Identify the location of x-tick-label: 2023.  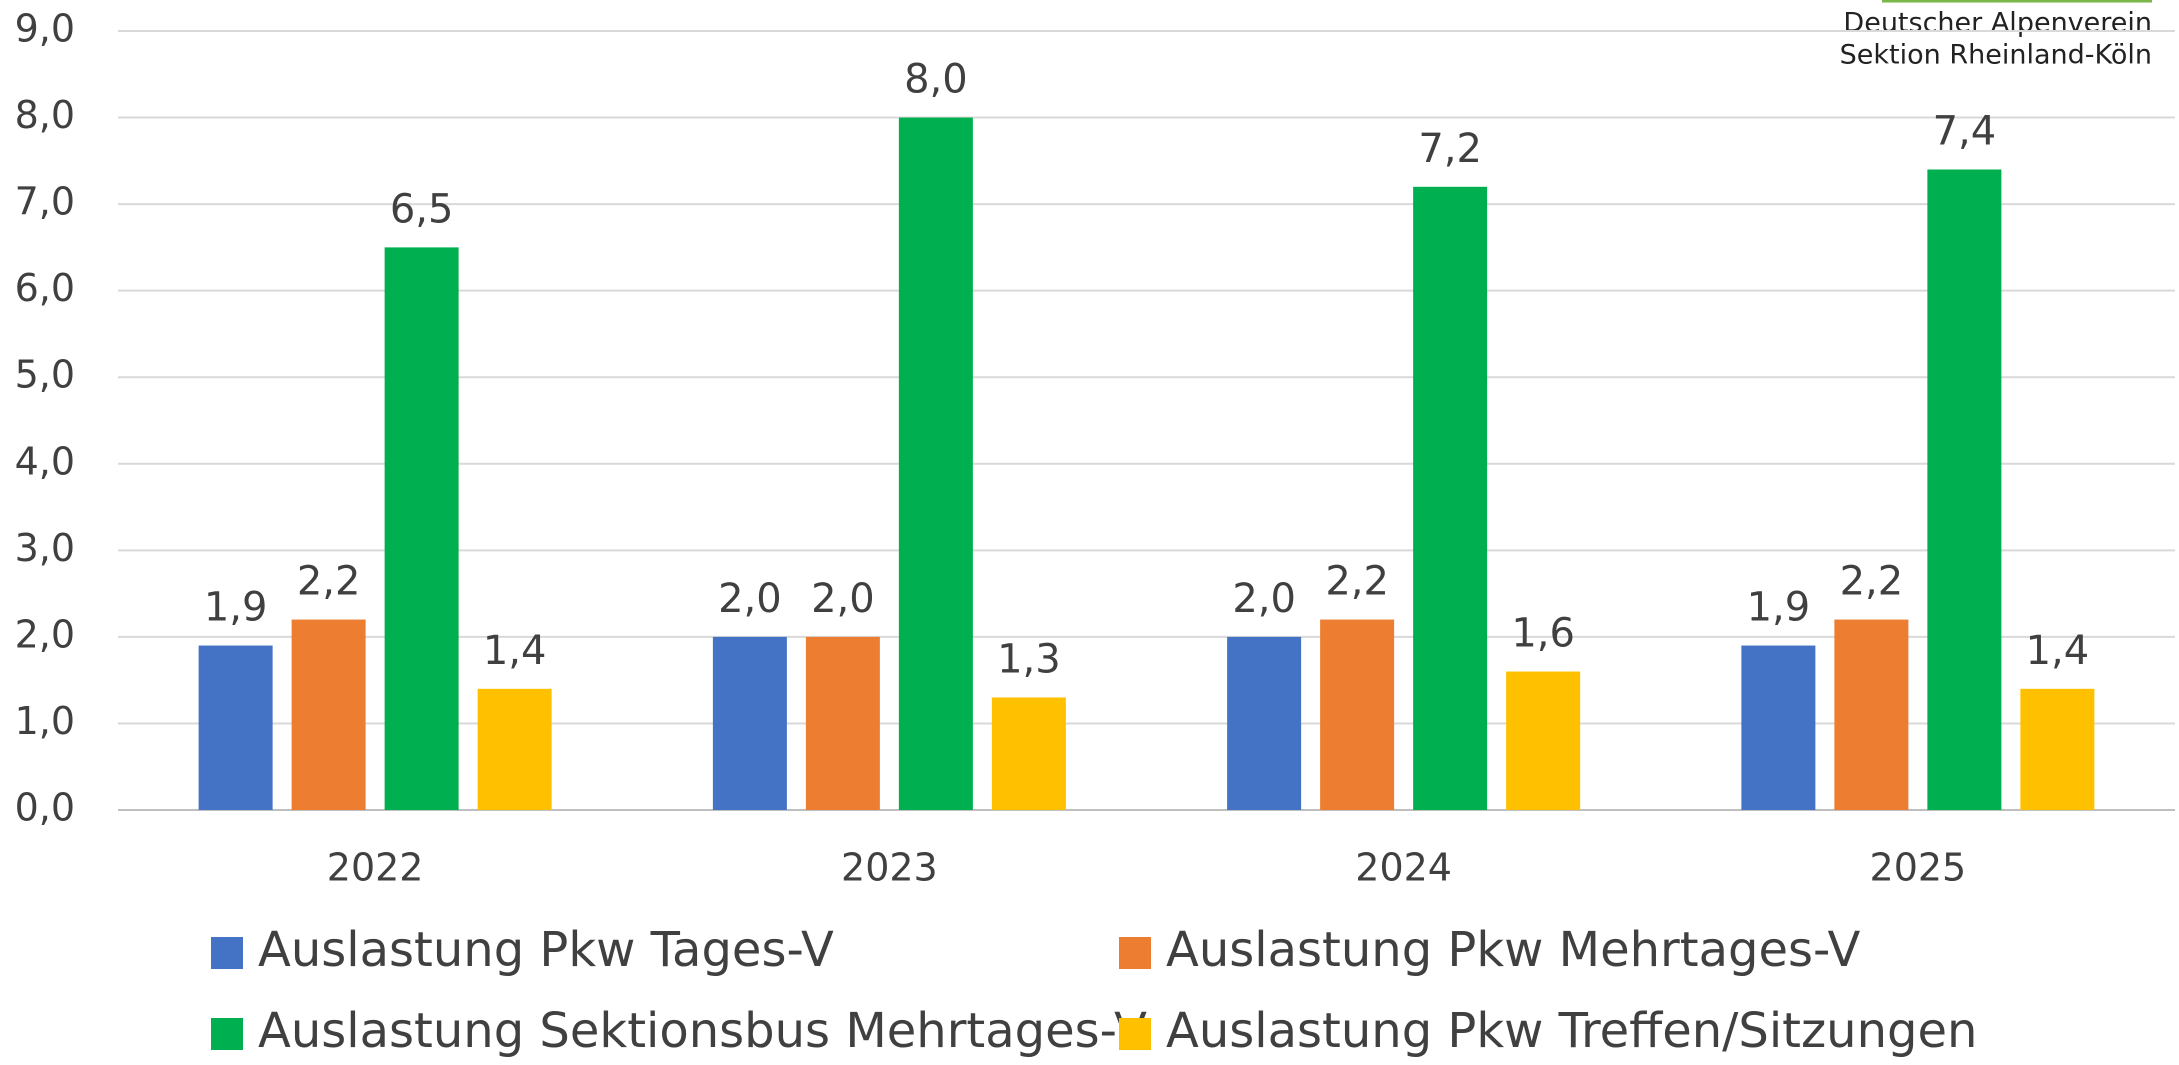
(889, 868).